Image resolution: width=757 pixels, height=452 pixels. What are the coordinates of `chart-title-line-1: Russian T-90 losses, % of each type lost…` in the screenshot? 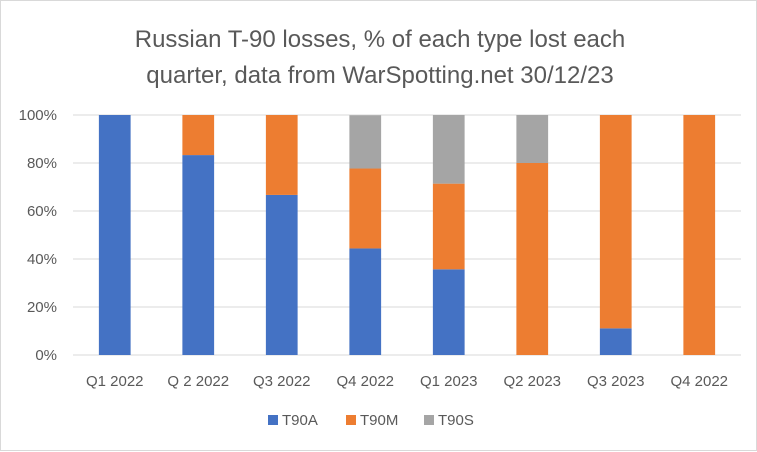 It's located at (380, 39).